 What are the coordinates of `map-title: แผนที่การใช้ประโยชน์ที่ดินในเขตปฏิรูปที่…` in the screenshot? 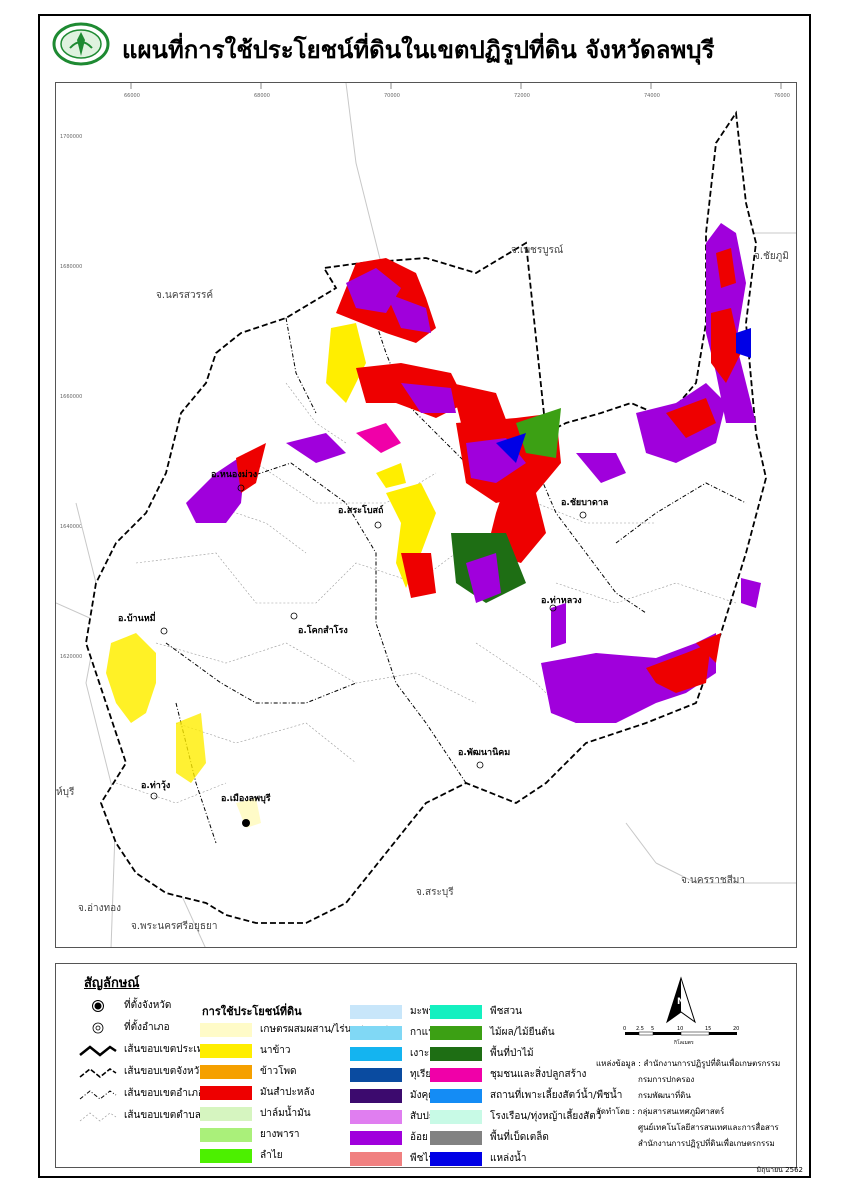 It's located at (418, 50).